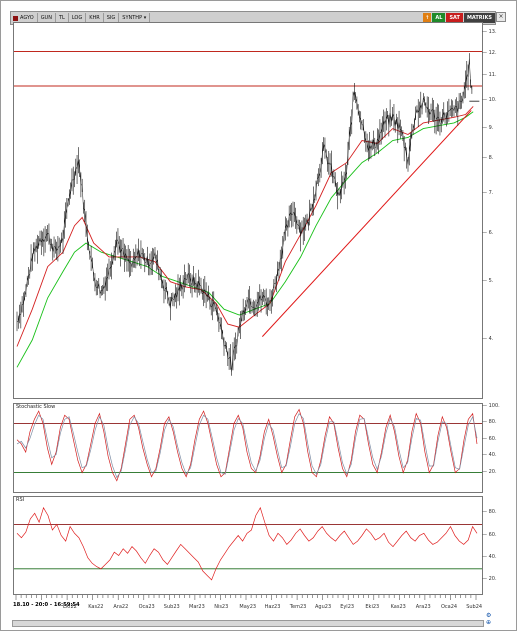 The height and width of the screenshot is (631, 517). What do you see at coordinates (20, 500) in the screenshot?
I see `rsi-label: RSI` at bounding box center [20, 500].